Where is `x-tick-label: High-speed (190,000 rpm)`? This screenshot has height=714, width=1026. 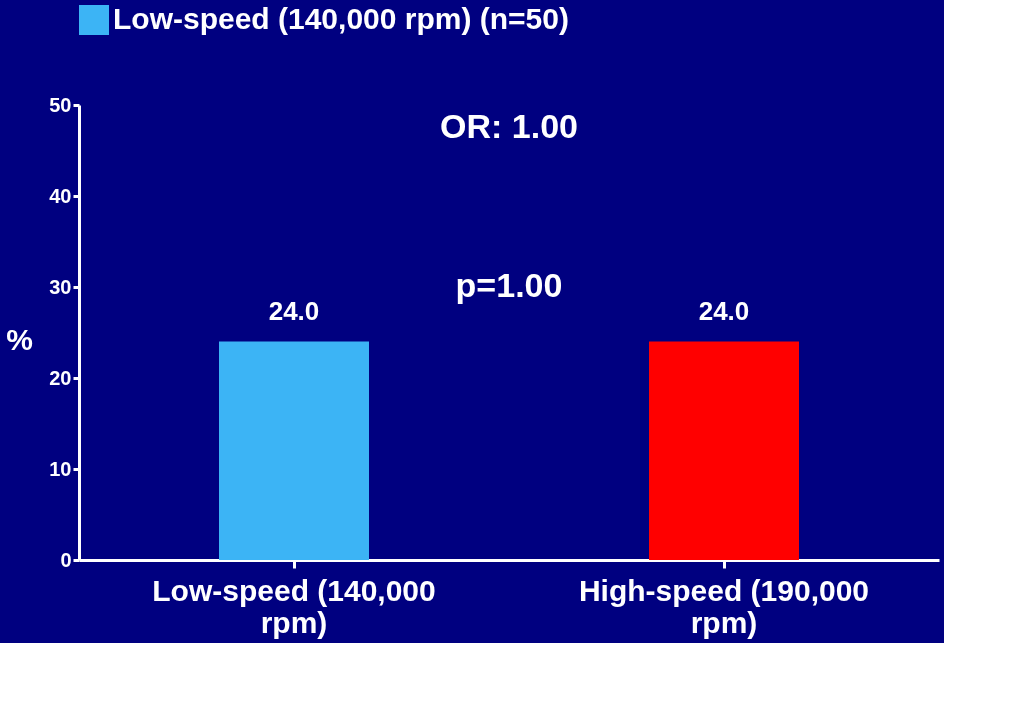 x-tick-label: High-speed (190,000 rpm) is located at coordinates (724, 606).